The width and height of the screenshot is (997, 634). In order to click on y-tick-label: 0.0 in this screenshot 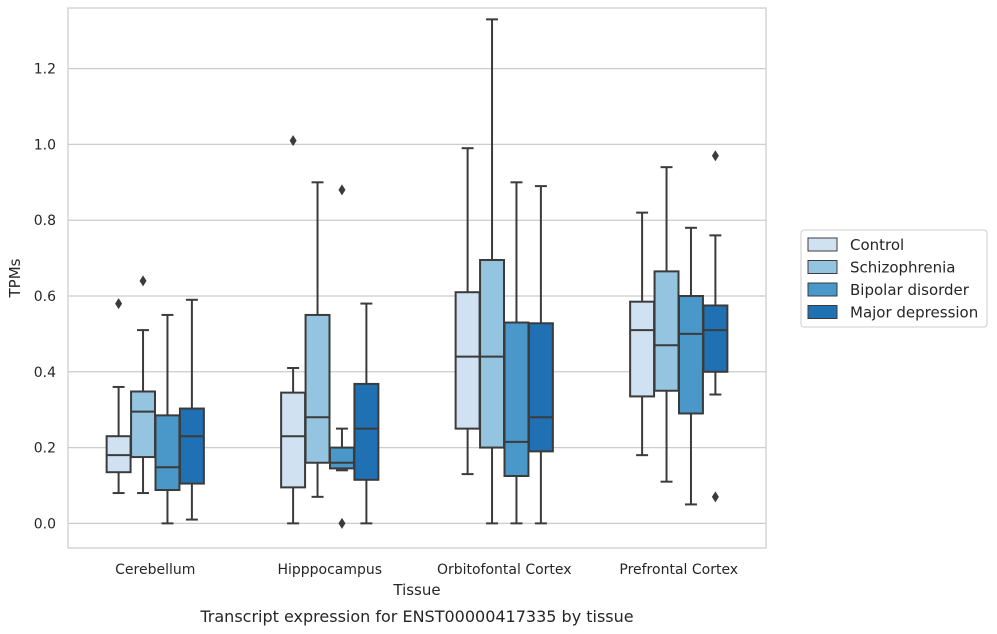, I will do `click(45, 524)`.